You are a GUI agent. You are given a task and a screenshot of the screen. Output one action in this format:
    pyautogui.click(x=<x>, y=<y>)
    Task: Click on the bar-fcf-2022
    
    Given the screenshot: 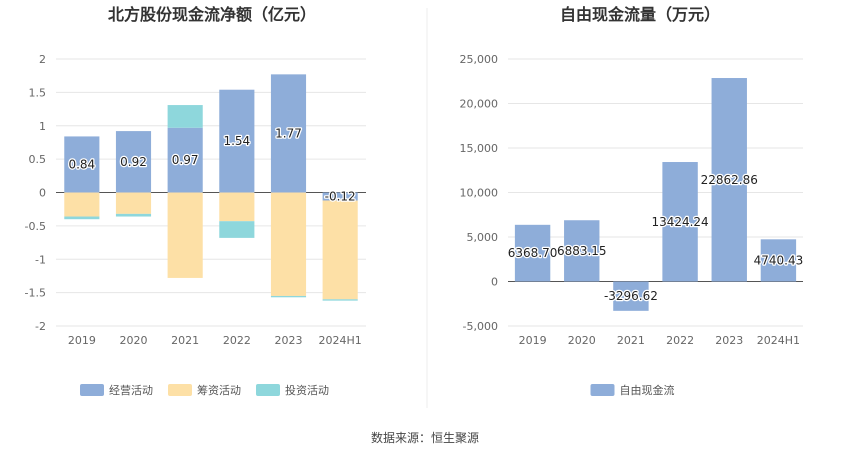 What is the action you would take?
    pyautogui.click(x=680, y=222)
    